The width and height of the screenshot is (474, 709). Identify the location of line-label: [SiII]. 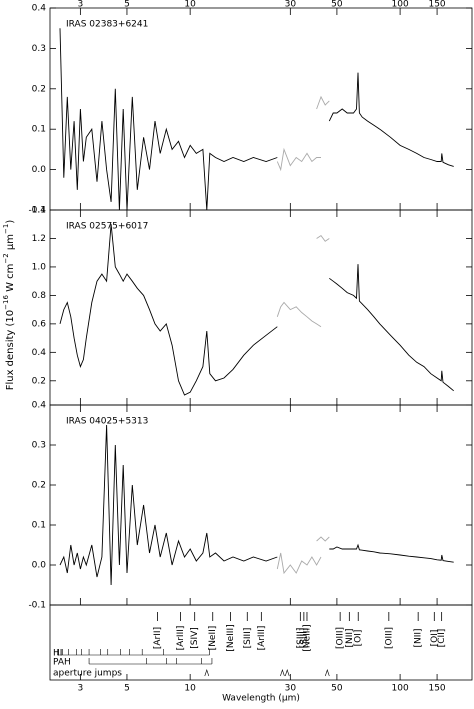
(304, 638).